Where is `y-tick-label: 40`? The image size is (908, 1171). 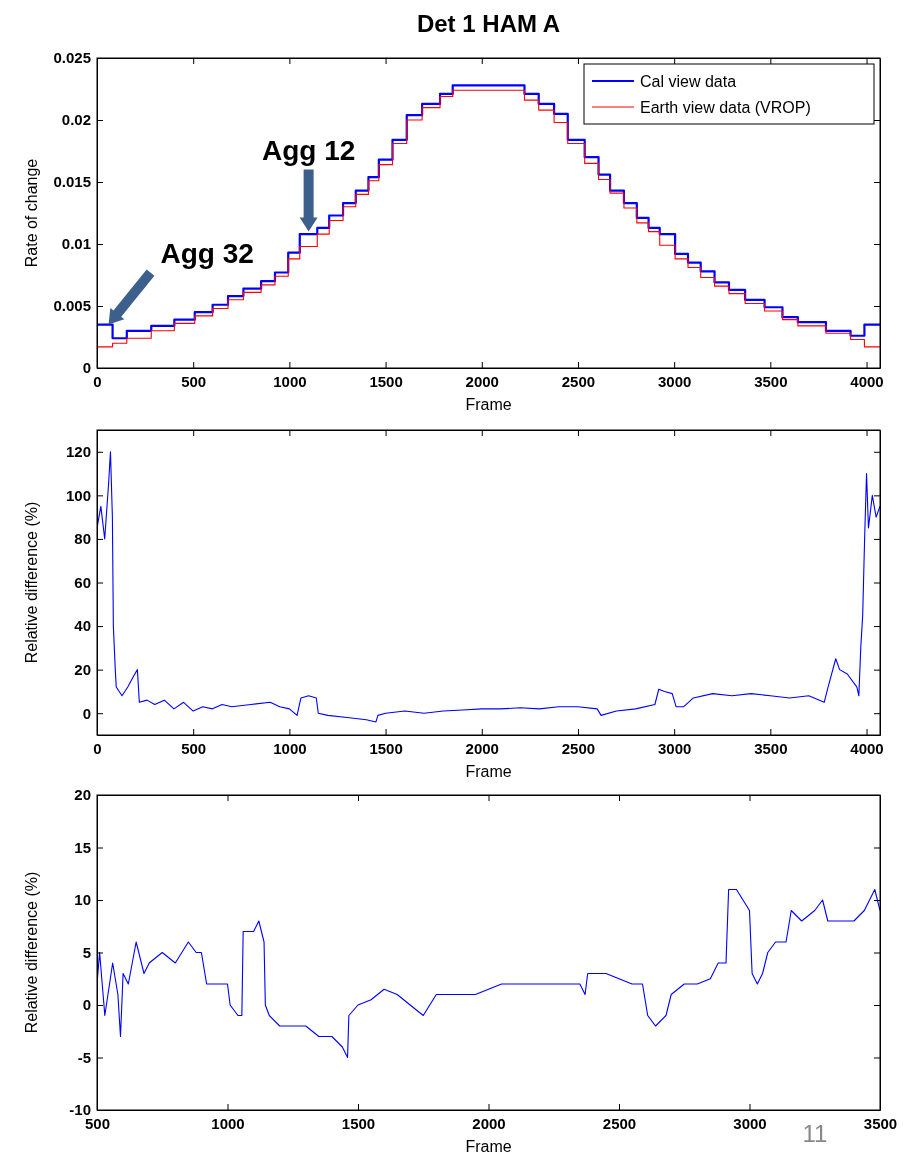
y-tick-label: 40 is located at coordinates (82, 626).